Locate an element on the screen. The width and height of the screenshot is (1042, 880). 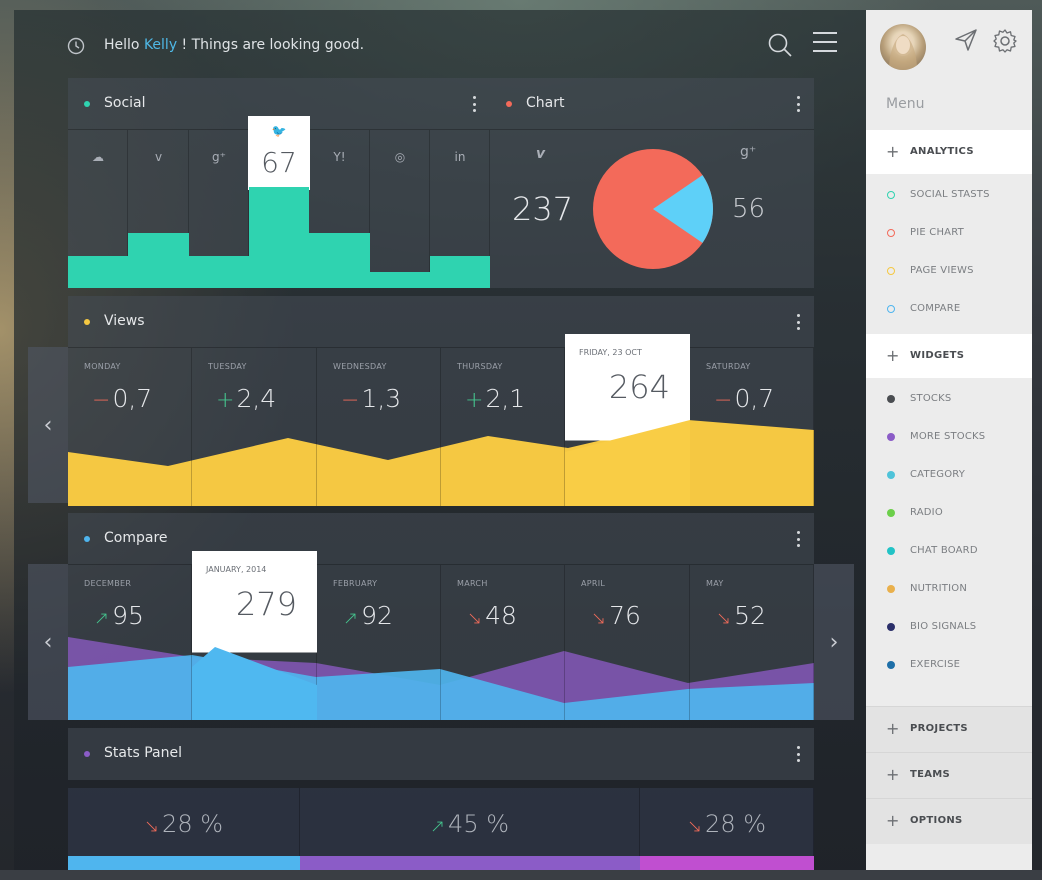
views-sign: + is located at coordinates (225, 400).